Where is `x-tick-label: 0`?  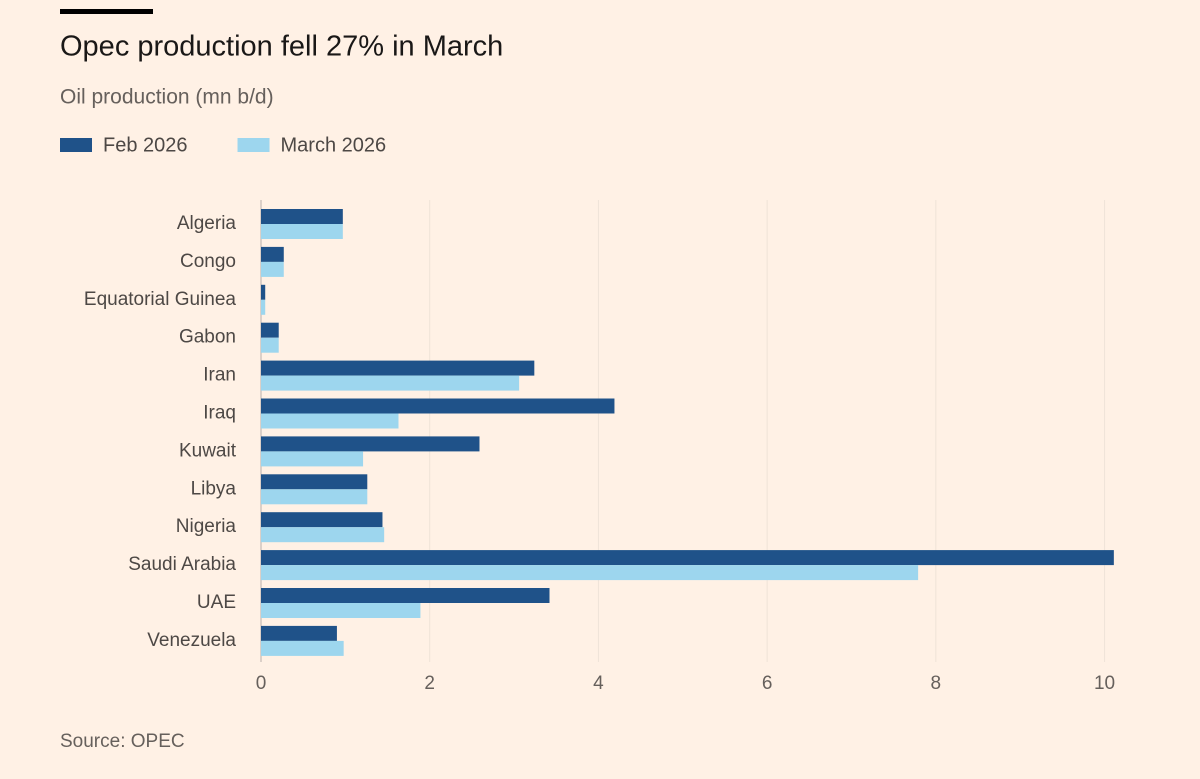
x-tick-label: 0 is located at coordinates (261, 683).